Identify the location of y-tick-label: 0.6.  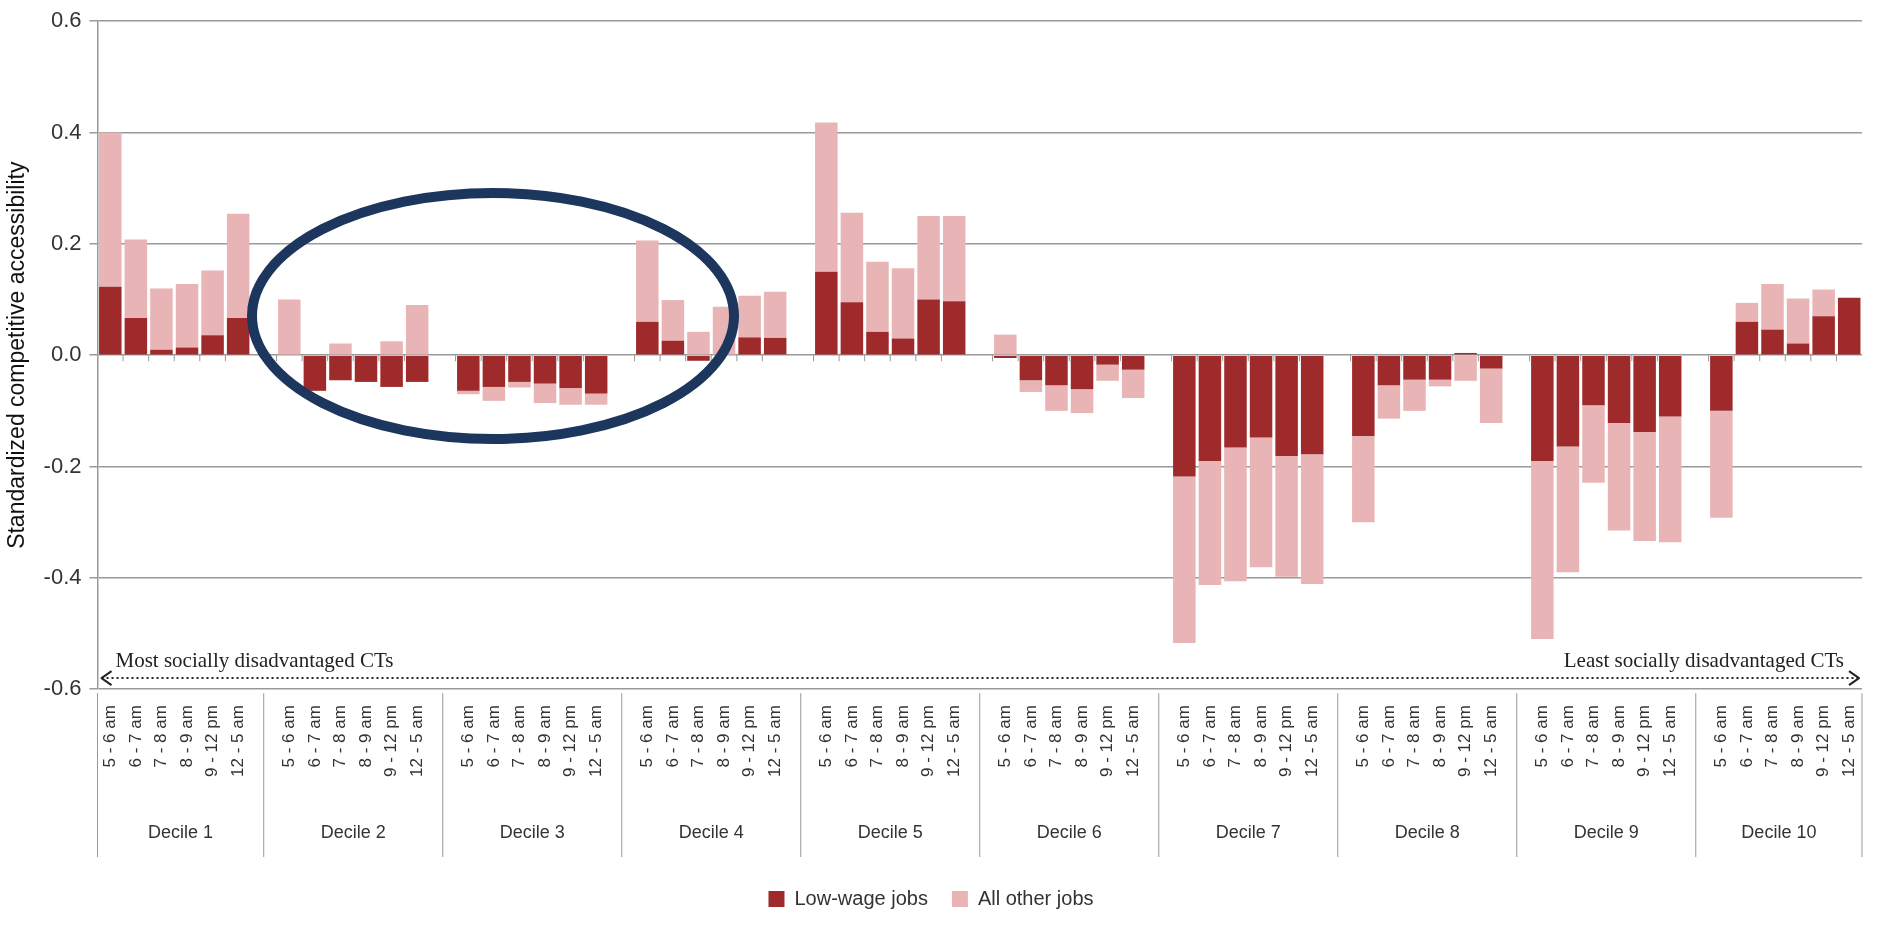
(66, 20).